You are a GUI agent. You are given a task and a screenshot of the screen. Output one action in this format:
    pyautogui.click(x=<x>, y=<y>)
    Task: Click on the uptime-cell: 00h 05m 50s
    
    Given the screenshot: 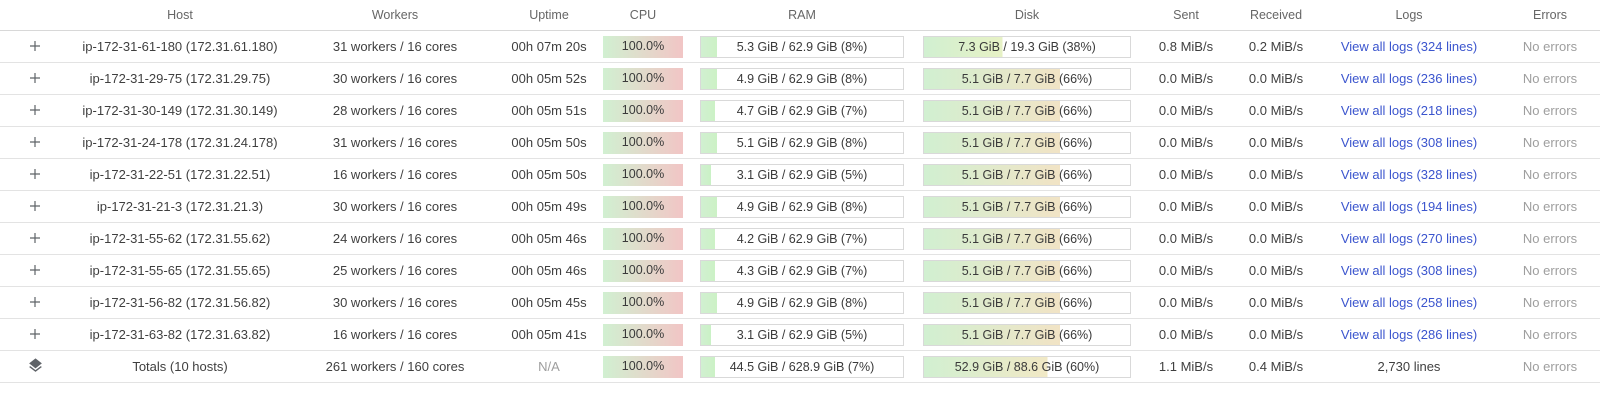 What is the action you would take?
    pyautogui.click(x=549, y=174)
    